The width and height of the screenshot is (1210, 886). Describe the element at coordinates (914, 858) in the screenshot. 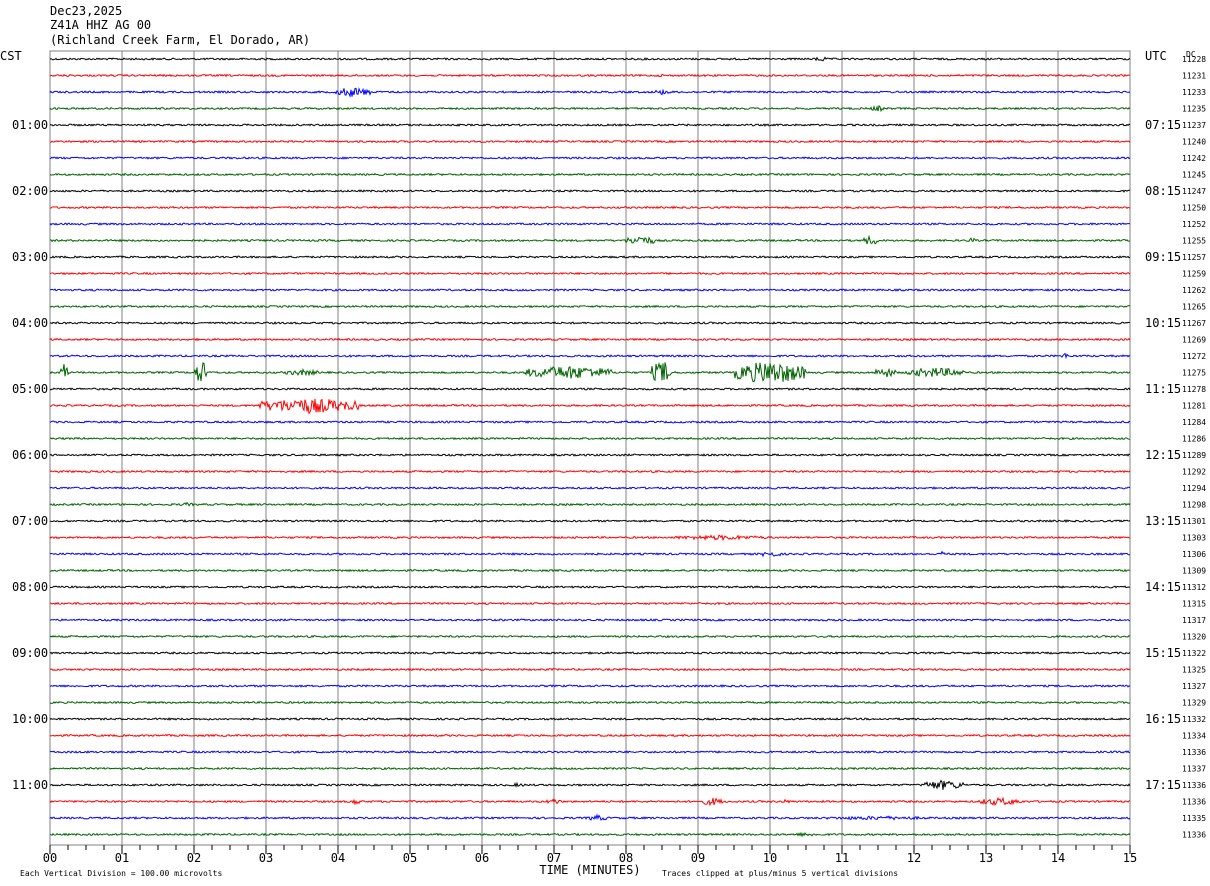

I see `x-tick-label: 12` at that location.